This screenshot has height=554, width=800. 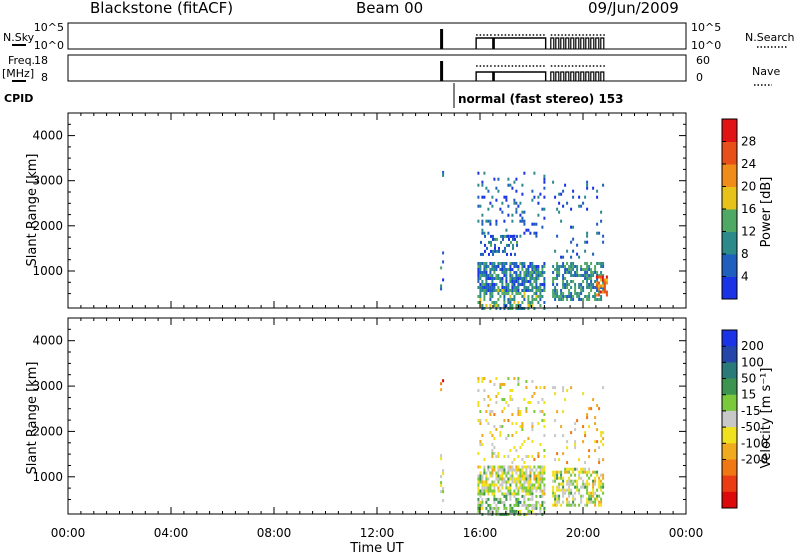 I want to click on colorbar-ticklabel: 100, so click(x=752, y=362).